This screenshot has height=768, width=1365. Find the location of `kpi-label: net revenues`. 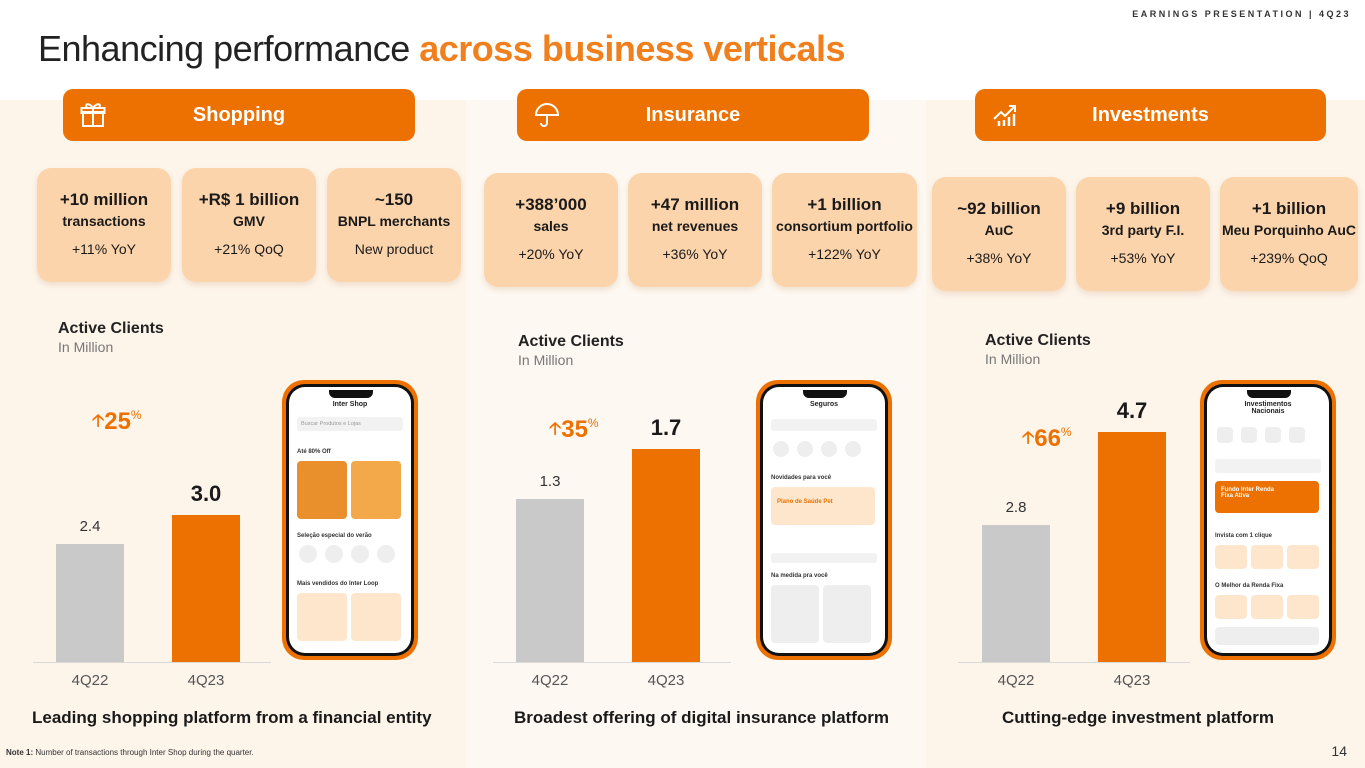

kpi-label: net revenues is located at coordinates (695, 226).